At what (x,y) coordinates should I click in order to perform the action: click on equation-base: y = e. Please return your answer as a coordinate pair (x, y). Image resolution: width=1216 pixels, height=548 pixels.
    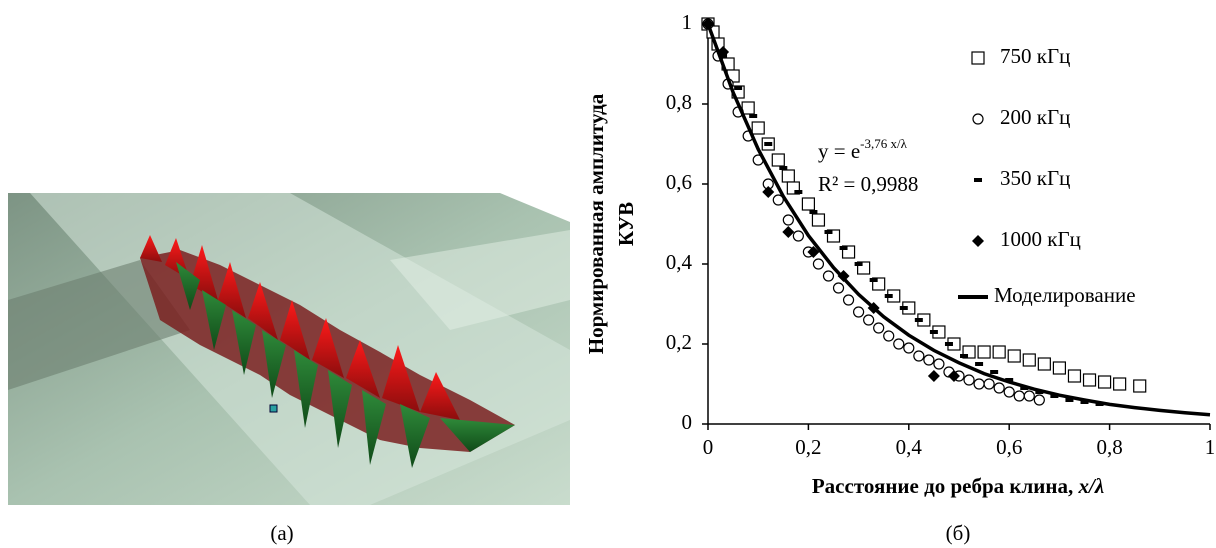
    Looking at the image, I should click on (839, 151).